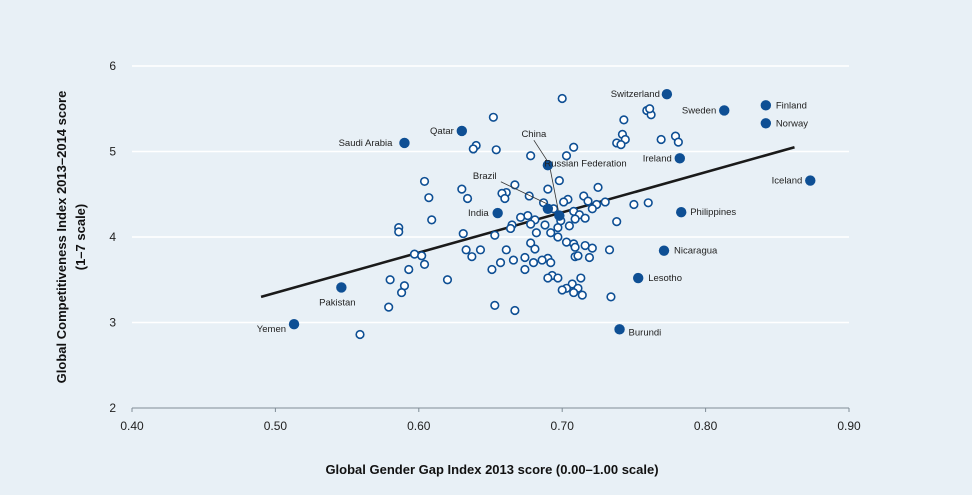 Image resolution: width=972 pixels, height=495 pixels. What do you see at coordinates (485, 176) in the screenshot?
I see `country-label: Brazil` at bounding box center [485, 176].